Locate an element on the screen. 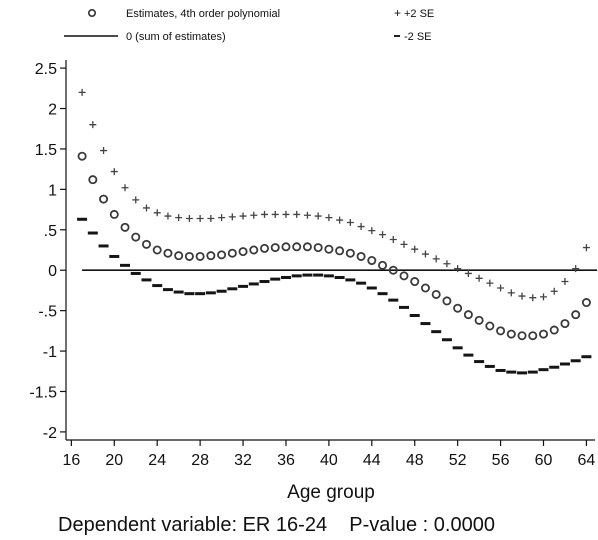 The image size is (598, 540). x-tick-label: 24 is located at coordinates (157, 460).